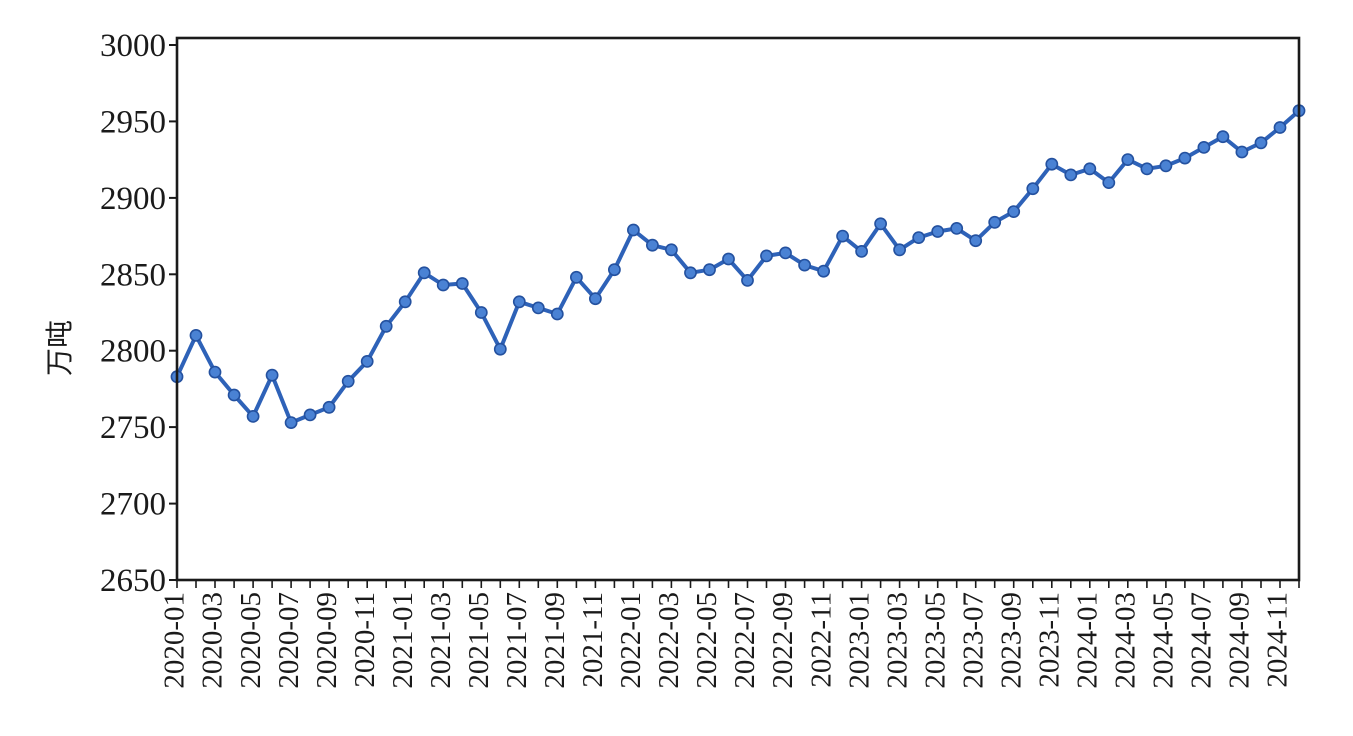 This screenshot has height=736, width=1353. What do you see at coordinates (133, 352) in the screenshot?
I see `y-tick-label: 2800` at bounding box center [133, 352].